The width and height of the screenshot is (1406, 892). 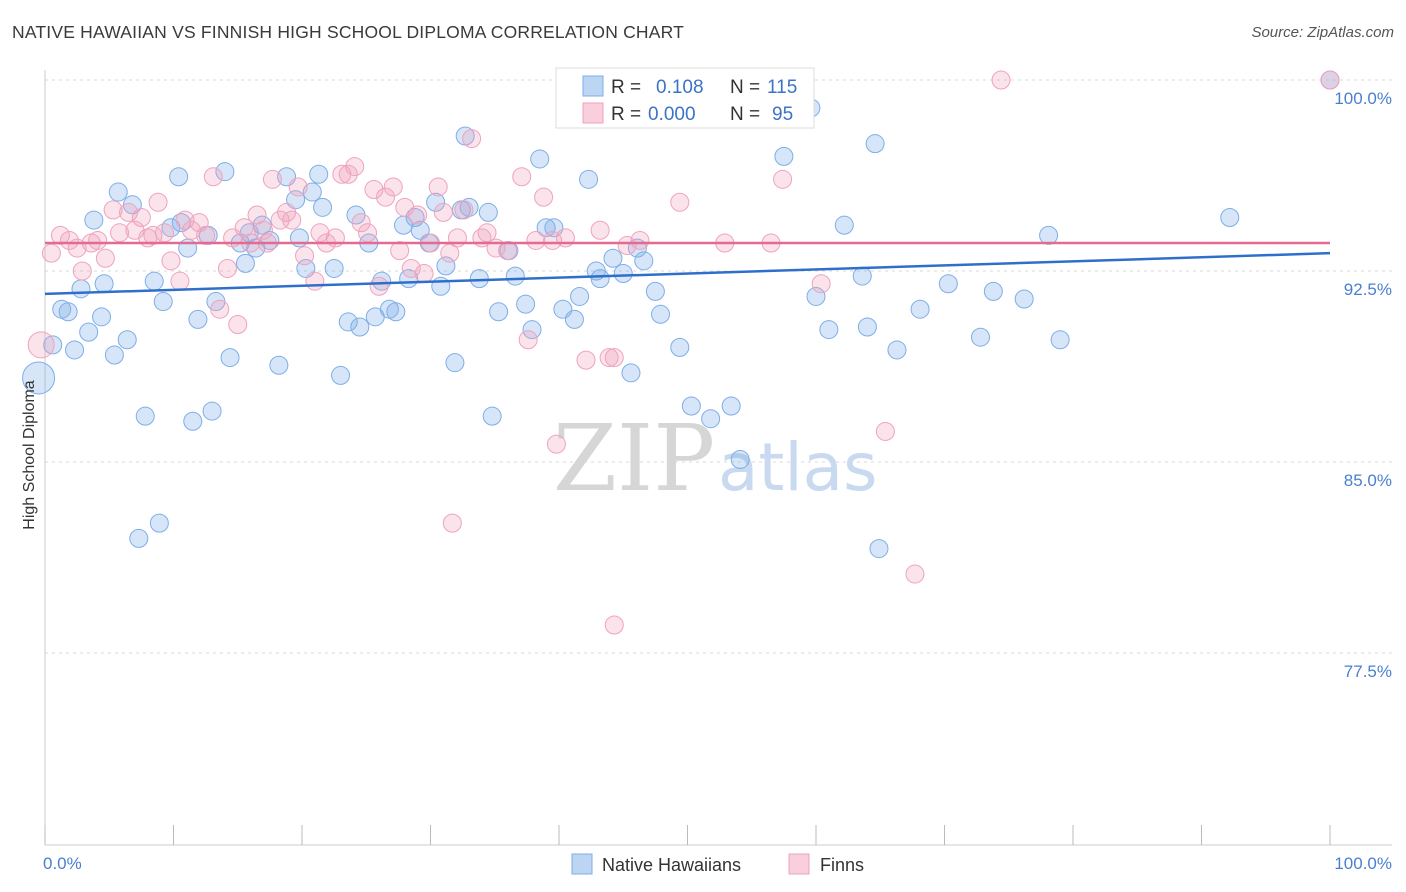 I want to click on y-axis-title: High School Diploma, so click(x=29, y=455).